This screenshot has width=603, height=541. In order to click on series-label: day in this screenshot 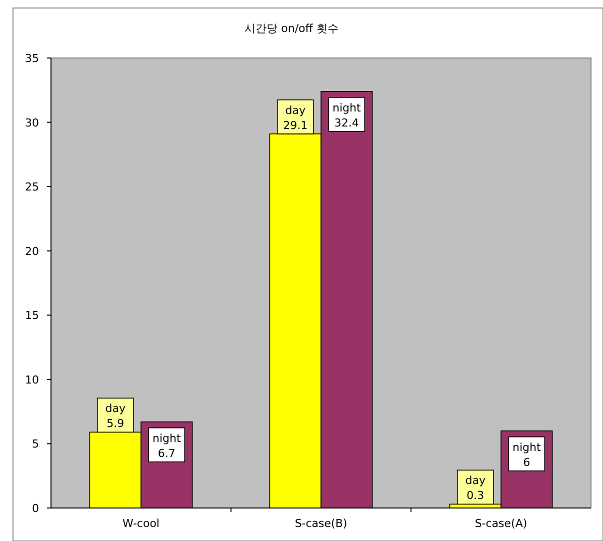, I will do `click(295, 110)`.